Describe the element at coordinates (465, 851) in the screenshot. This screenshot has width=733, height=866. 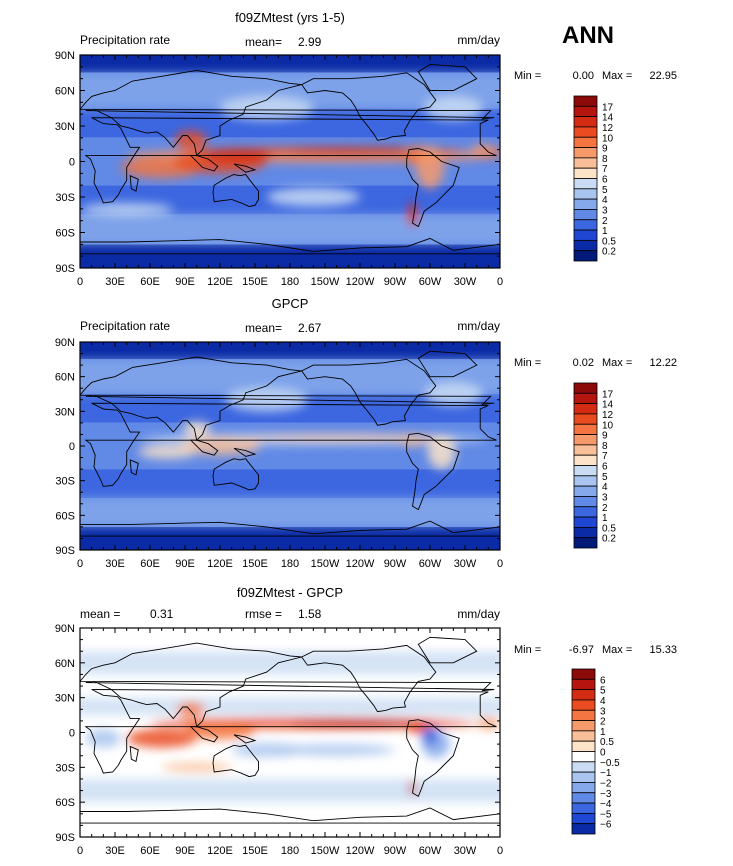
I see `x-tick-label: 30W` at that location.